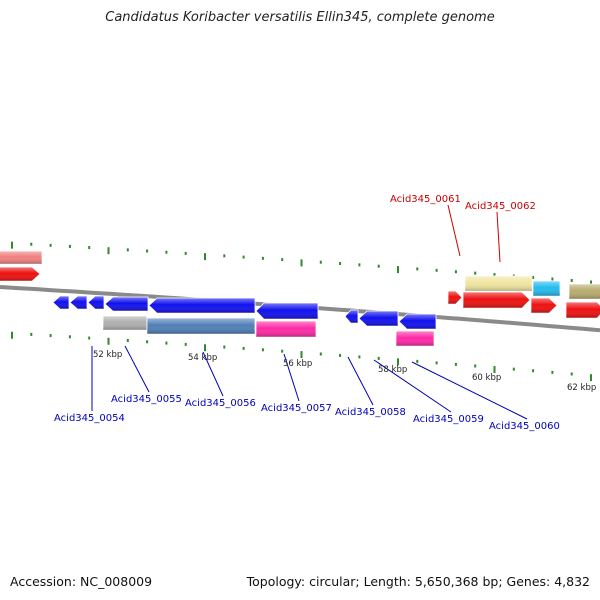  What do you see at coordinates (448, 419) in the screenshot?
I see `gene-label-acid345_0059: Acid345_0059` at bounding box center [448, 419].